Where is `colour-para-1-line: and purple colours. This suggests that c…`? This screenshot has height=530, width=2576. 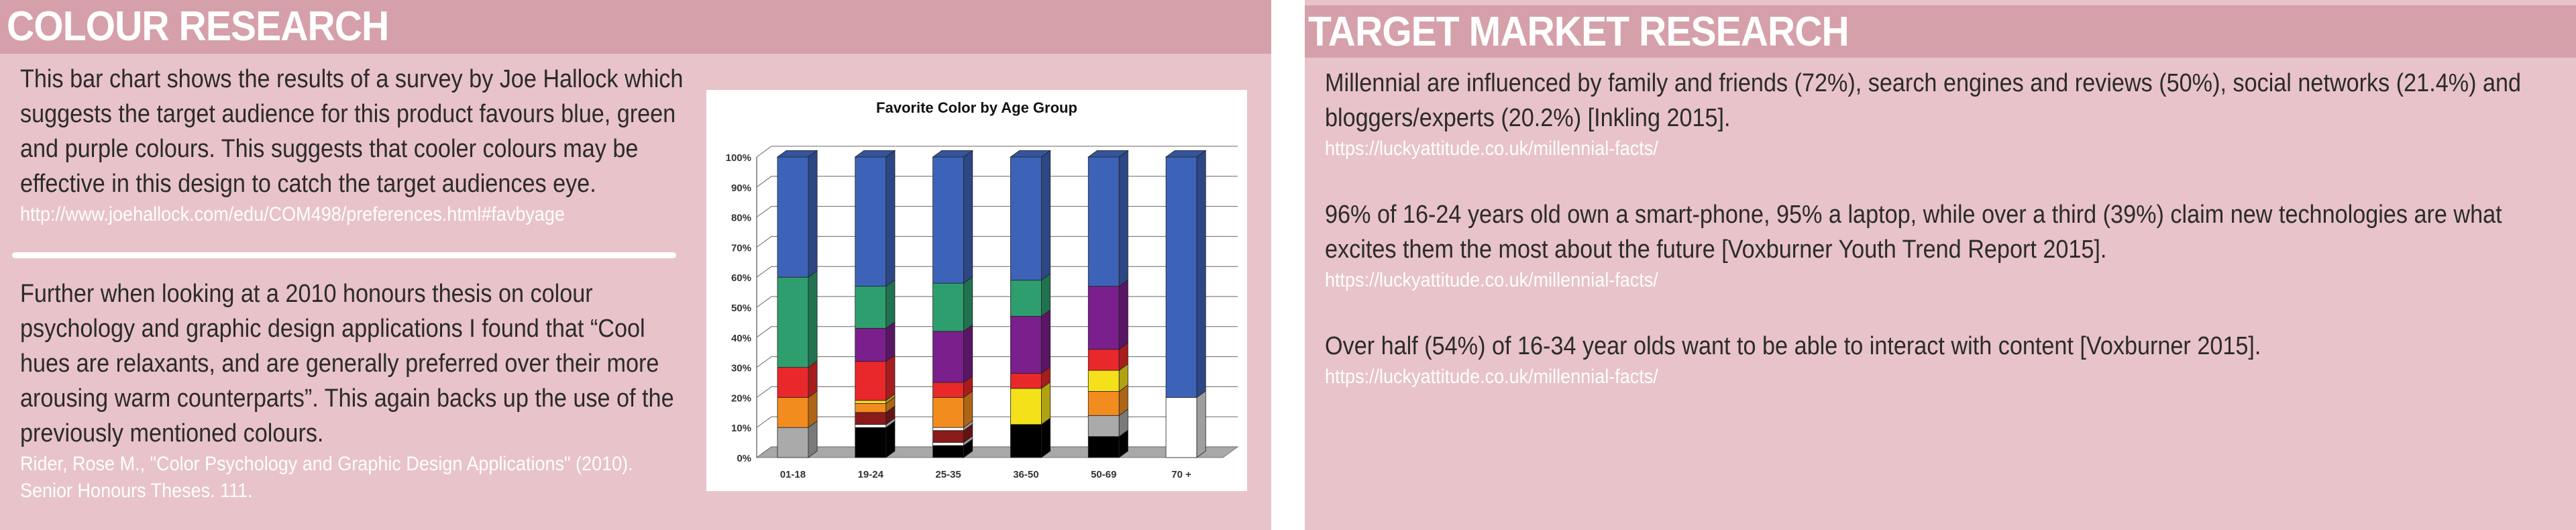 colour-para-1-line: and purple colours. This suggests that c… is located at coordinates (329, 149).